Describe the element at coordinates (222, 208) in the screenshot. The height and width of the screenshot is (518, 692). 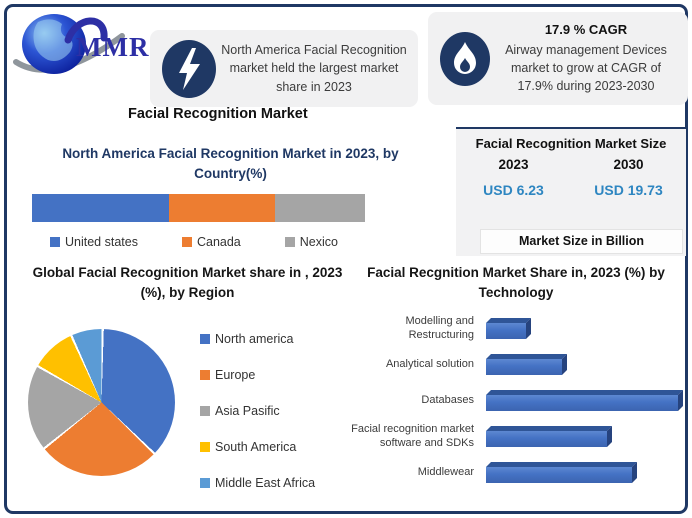
I see `stacked-segment-canada` at that location.